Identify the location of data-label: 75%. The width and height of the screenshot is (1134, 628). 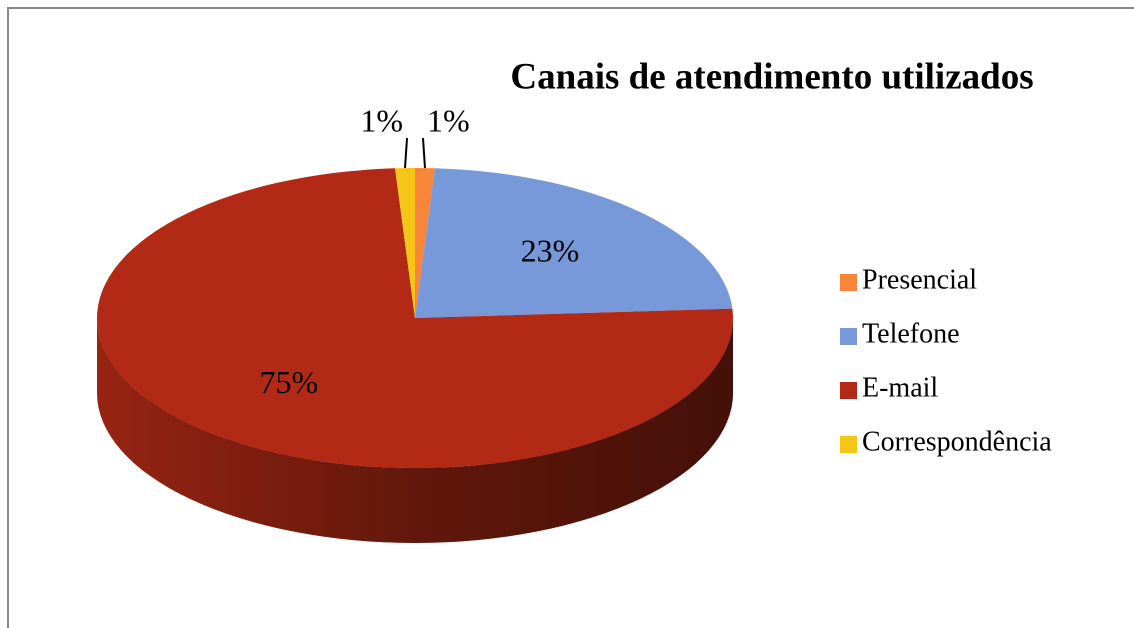
(288, 382).